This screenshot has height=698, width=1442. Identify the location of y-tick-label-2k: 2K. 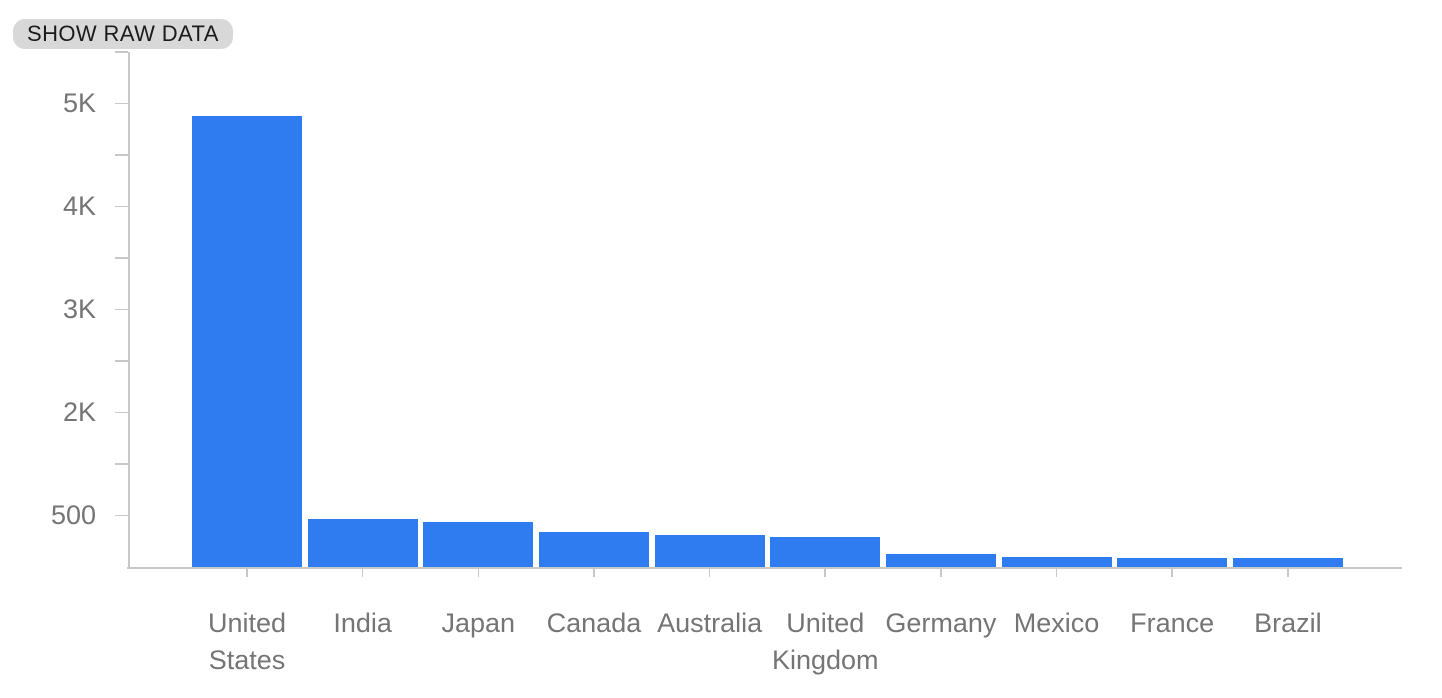
(79, 412).